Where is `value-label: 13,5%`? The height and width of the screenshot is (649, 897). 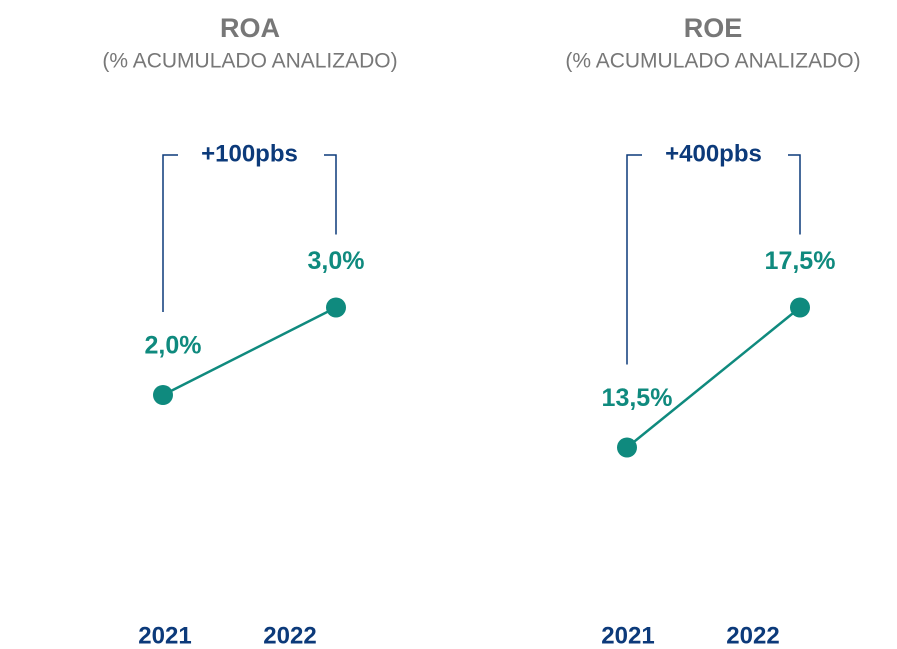
value-label: 13,5% is located at coordinates (637, 398).